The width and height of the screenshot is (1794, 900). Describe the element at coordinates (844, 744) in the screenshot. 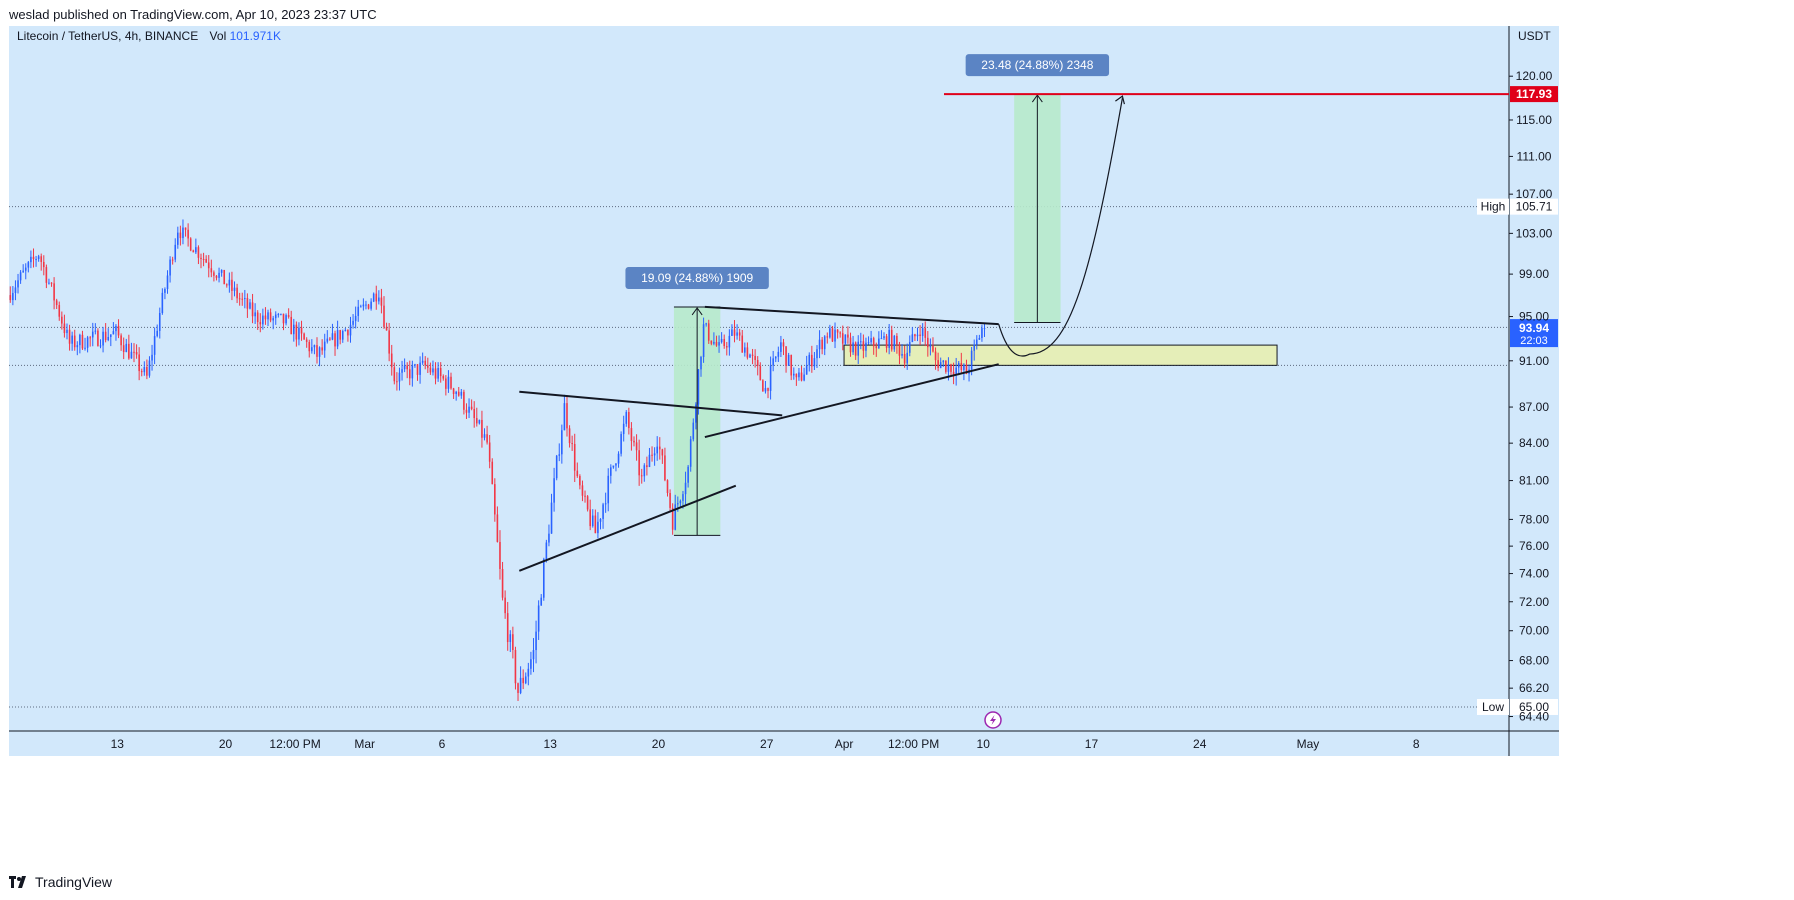

I see `time-tick-label: Apr` at that location.